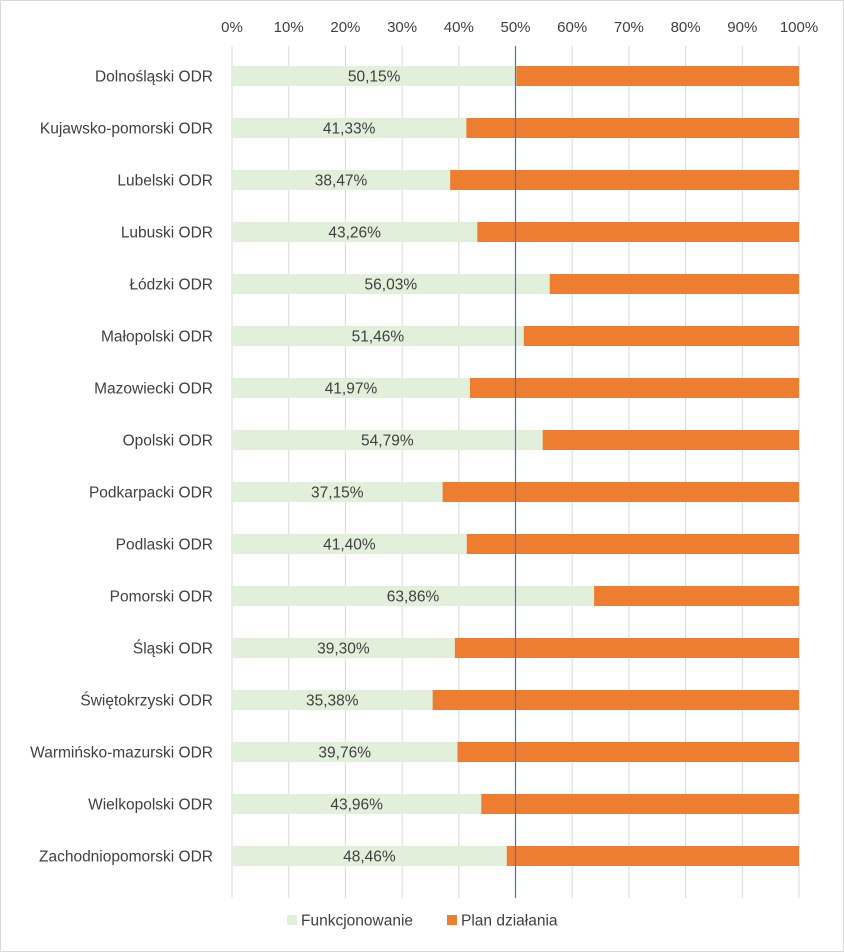  Describe the element at coordinates (173, 649) in the screenshot. I see `category-label: Śląski ODR` at that location.